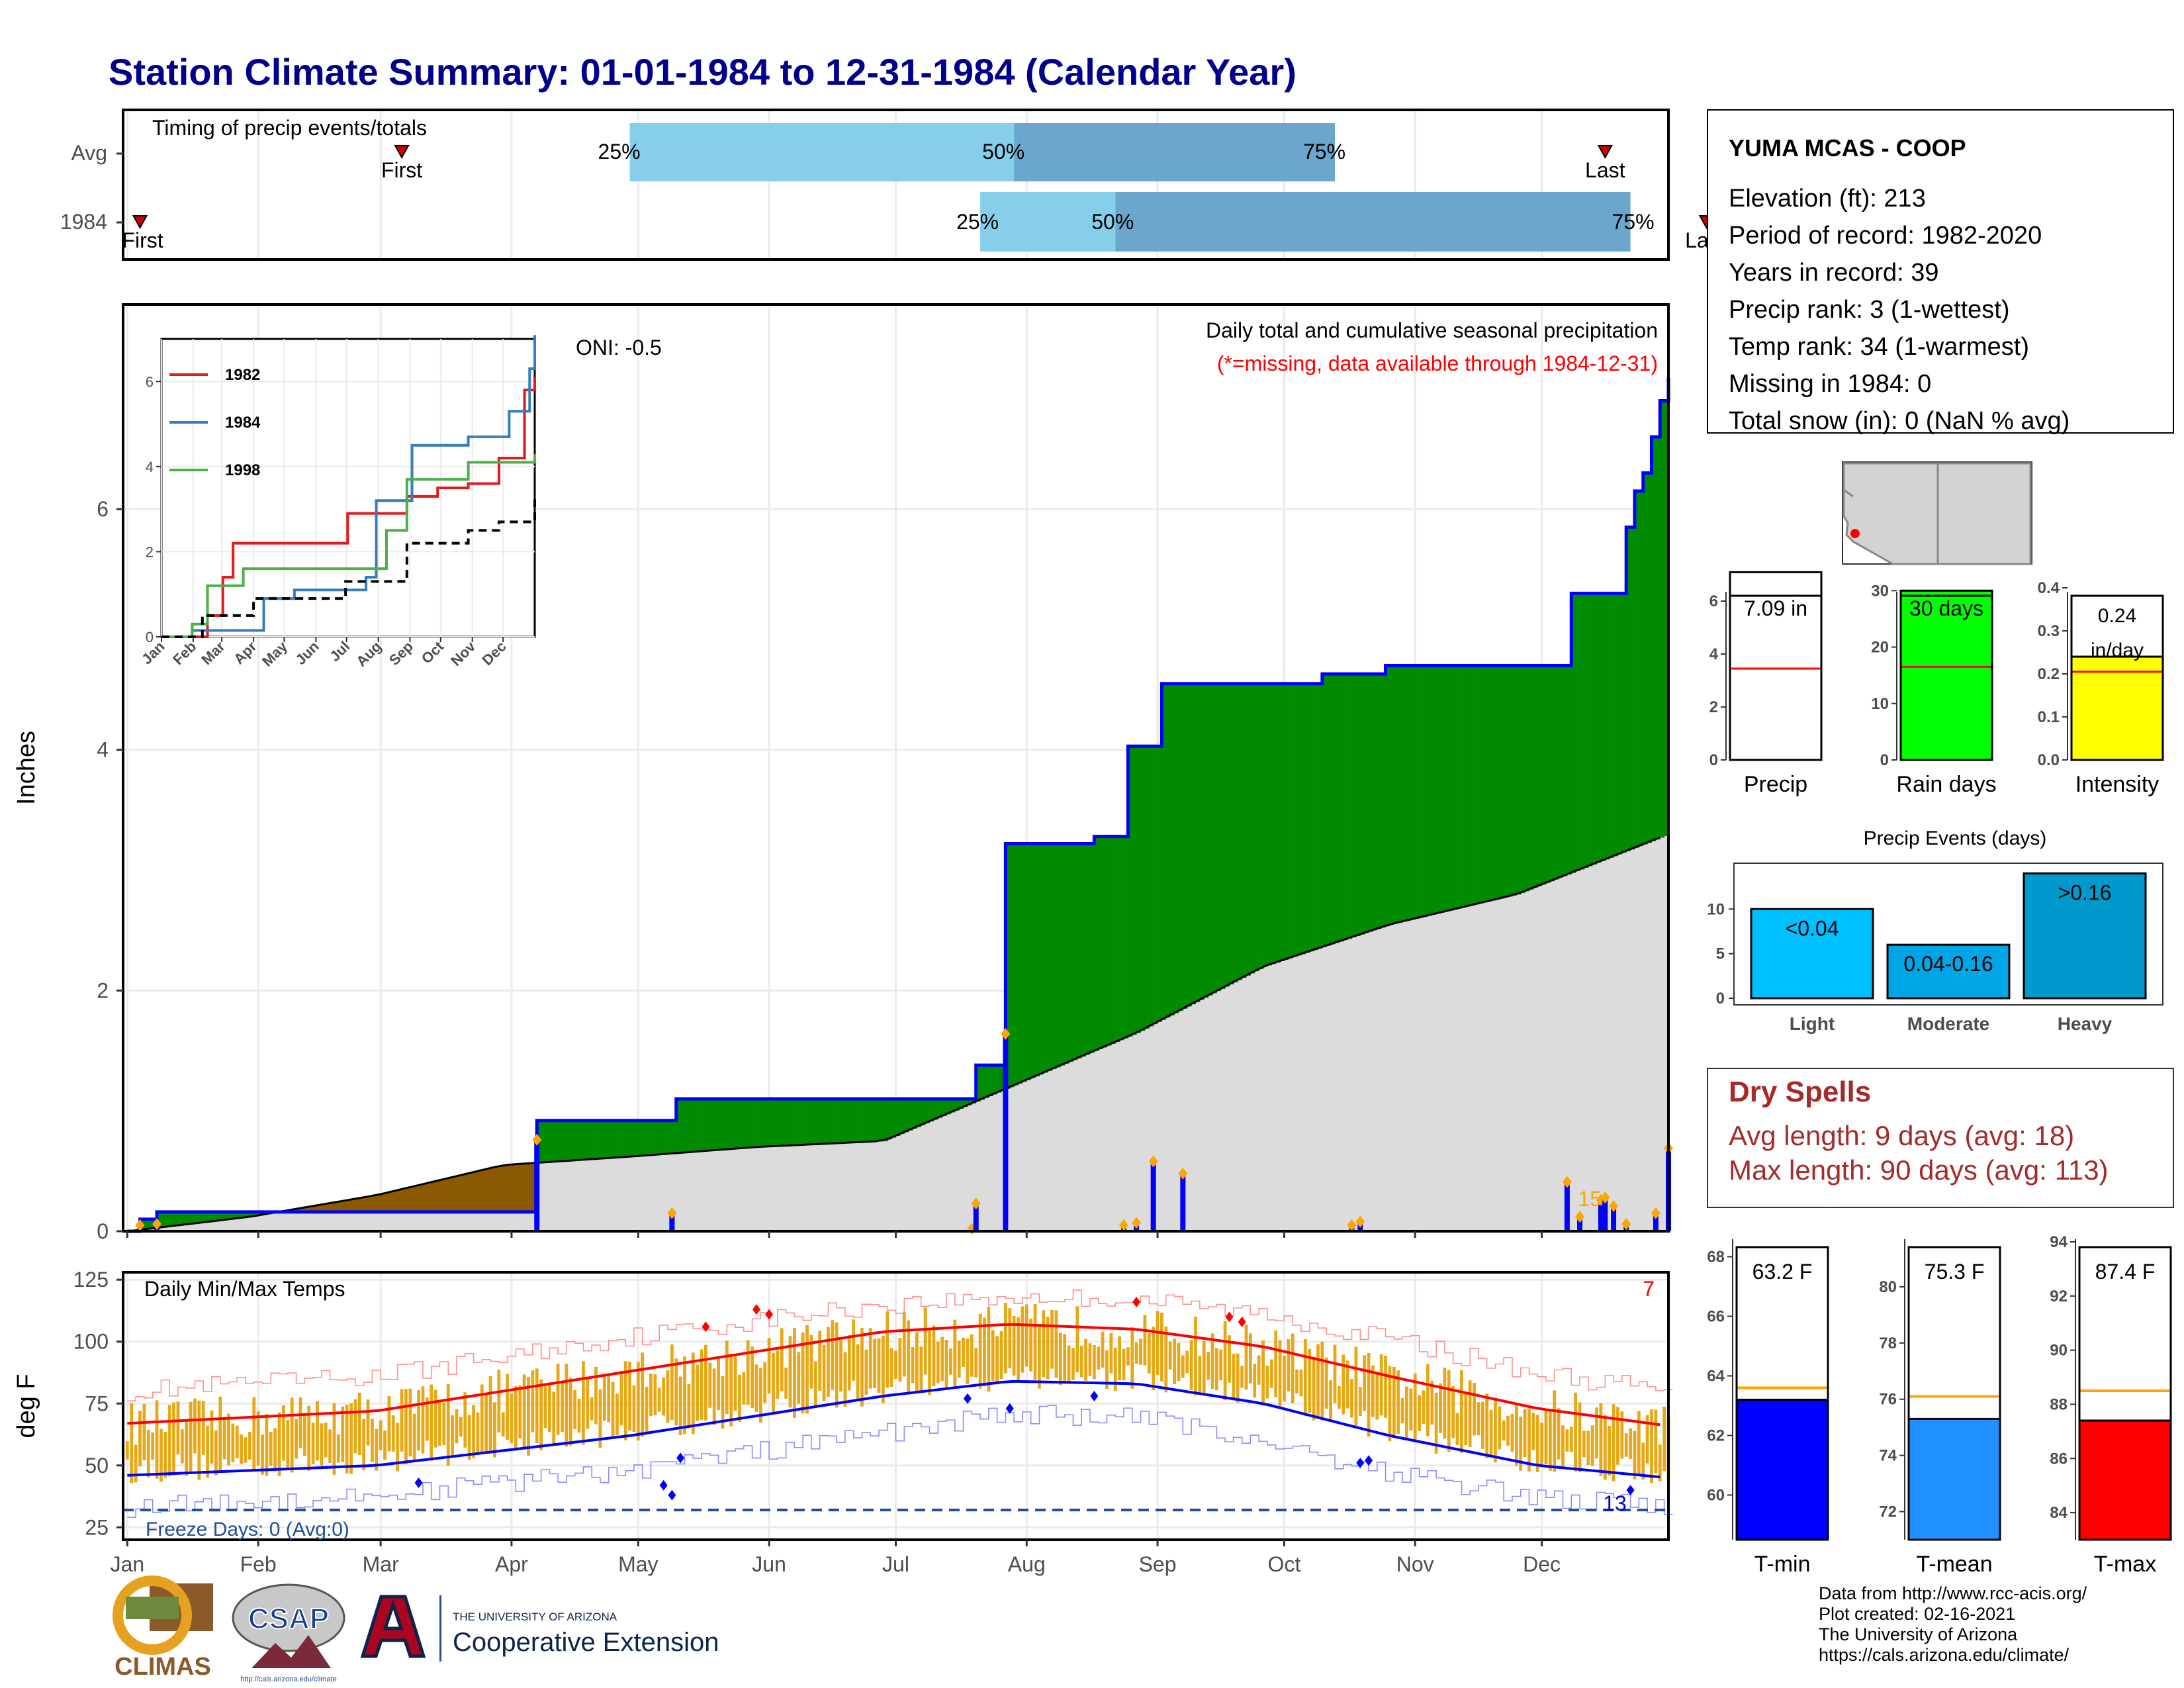  What do you see at coordinates (822, 152) in the screenshot?
I see `timing-avg-p25-p50-bar` at bounding box center [822, 152].